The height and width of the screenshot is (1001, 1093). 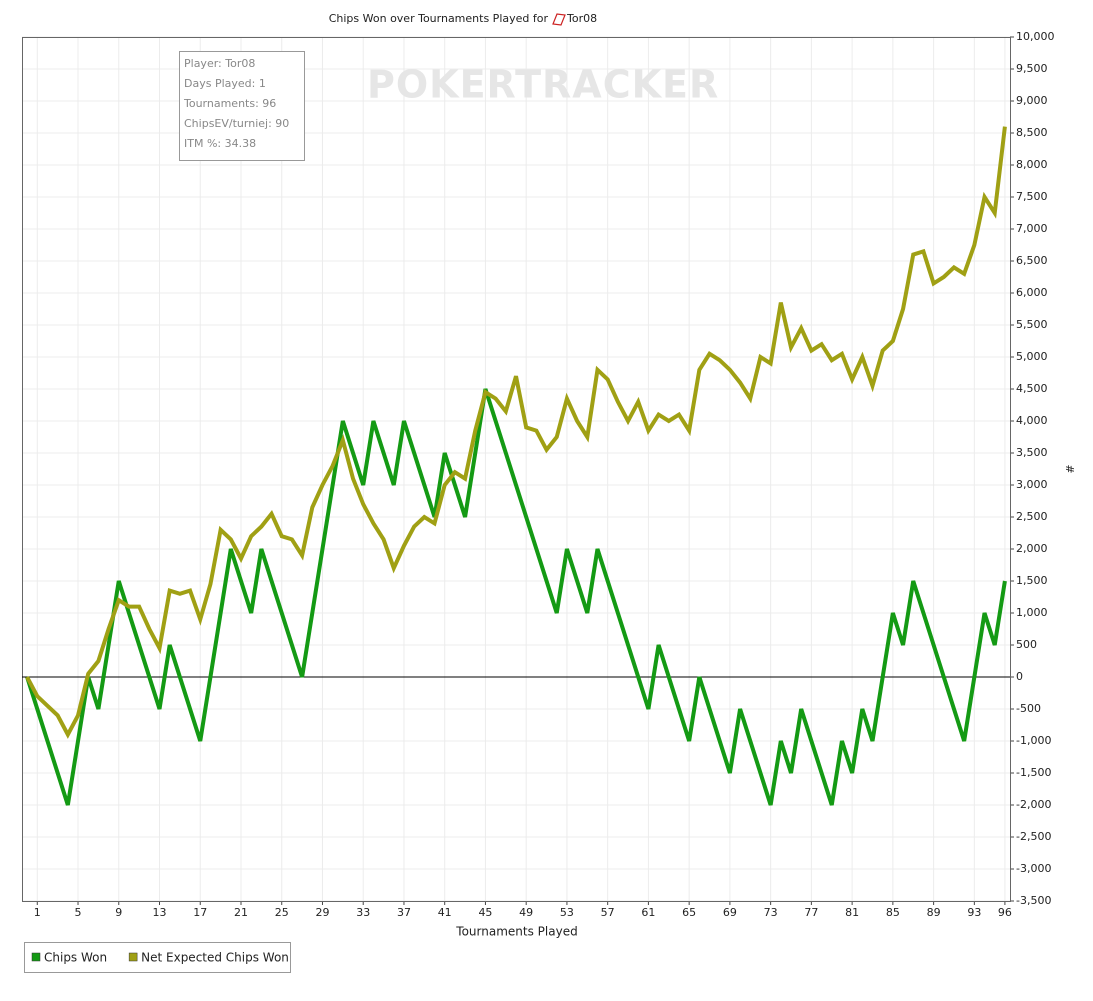 I want to click on x-tick-label: 81, so click(x=852, y=912).